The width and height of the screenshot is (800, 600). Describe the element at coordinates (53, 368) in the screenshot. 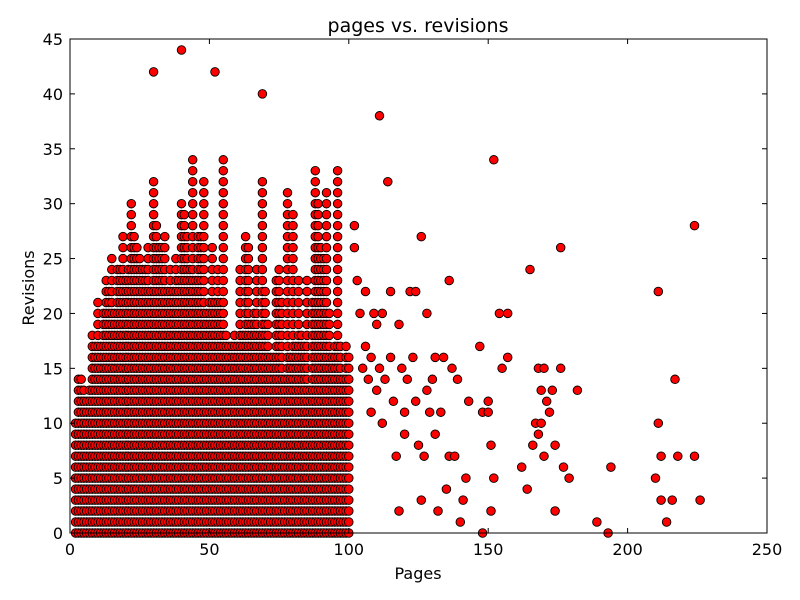

I see `y-tick-label: 15` at that location.